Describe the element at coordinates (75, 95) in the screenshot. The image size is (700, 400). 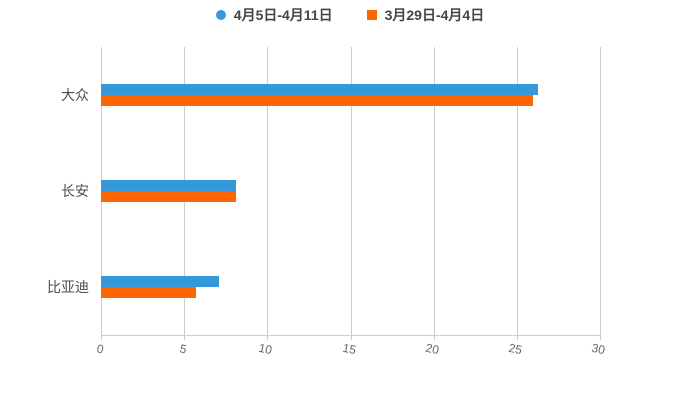
I see `category-label: 大众` at that location.